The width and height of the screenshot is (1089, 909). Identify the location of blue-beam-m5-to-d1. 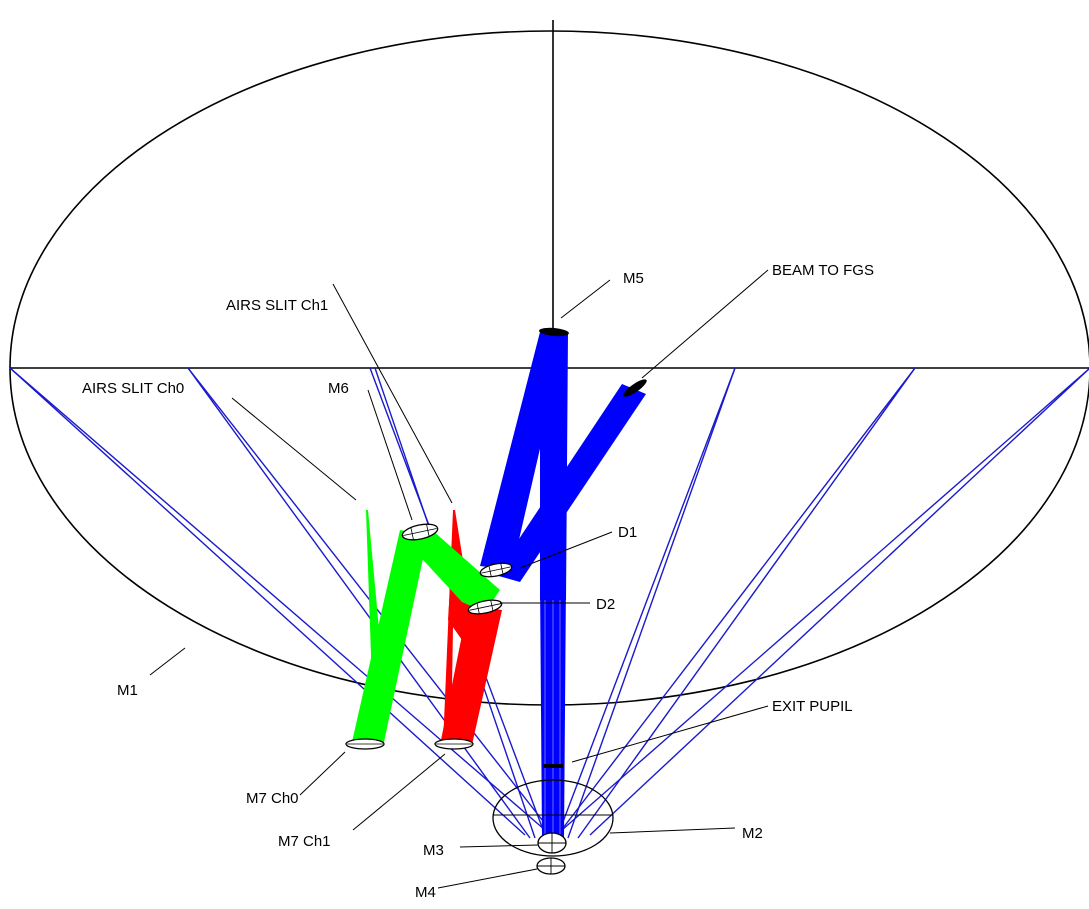
(523, 451).